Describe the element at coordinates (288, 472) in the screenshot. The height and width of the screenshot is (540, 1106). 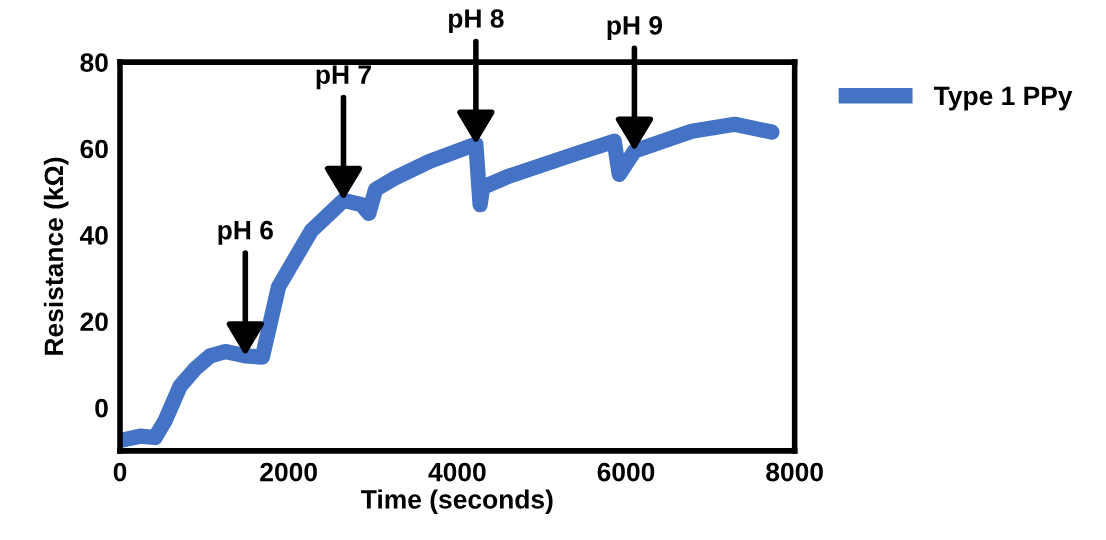
I see `x-tick-label: 2000` at that location.